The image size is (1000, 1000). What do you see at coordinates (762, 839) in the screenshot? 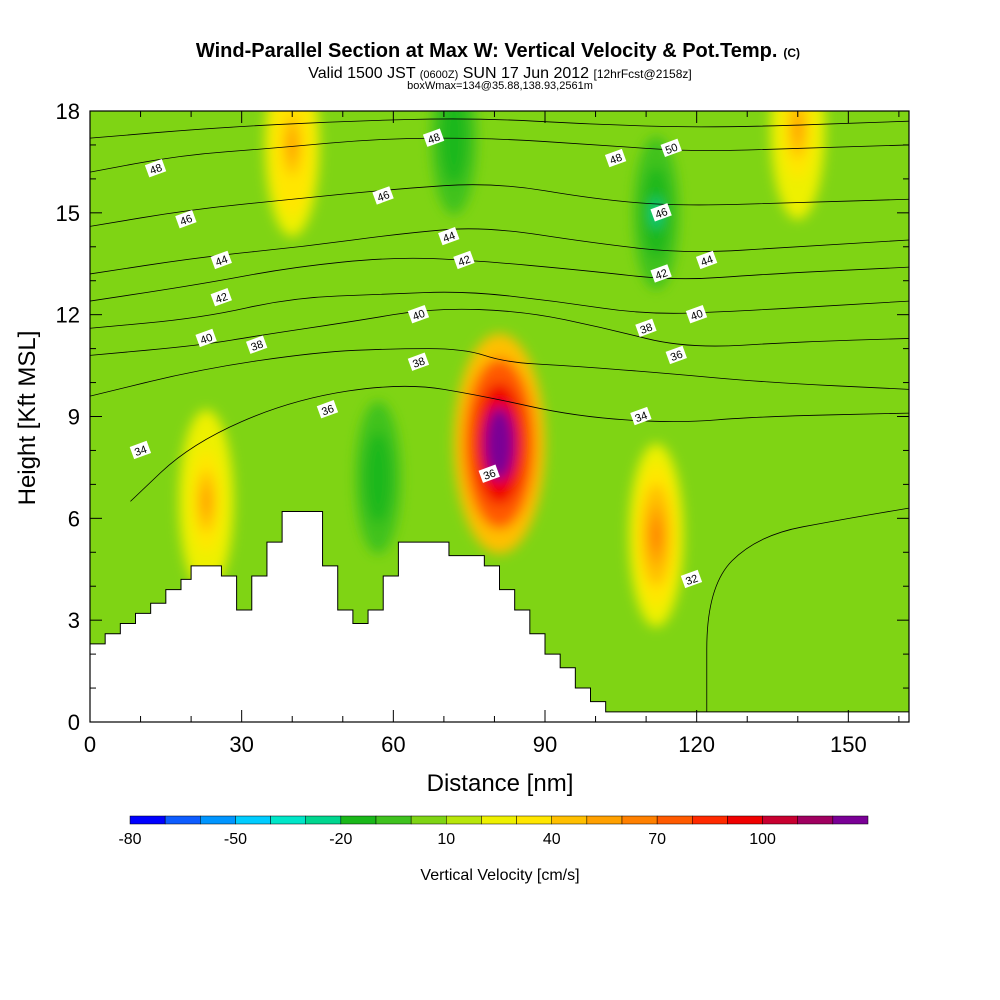
I see `colorbar-tick-label: 100` at bounding box center [762, 839].